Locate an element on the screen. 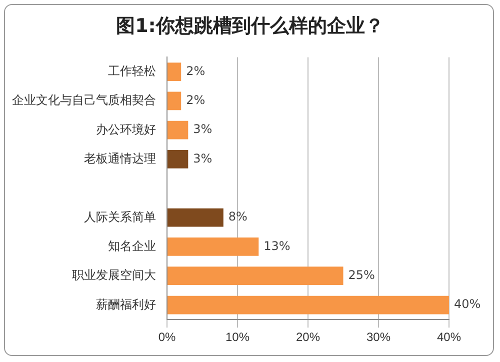  y-tick-label: 人际关系简单 is located at coordinates (120, 217).